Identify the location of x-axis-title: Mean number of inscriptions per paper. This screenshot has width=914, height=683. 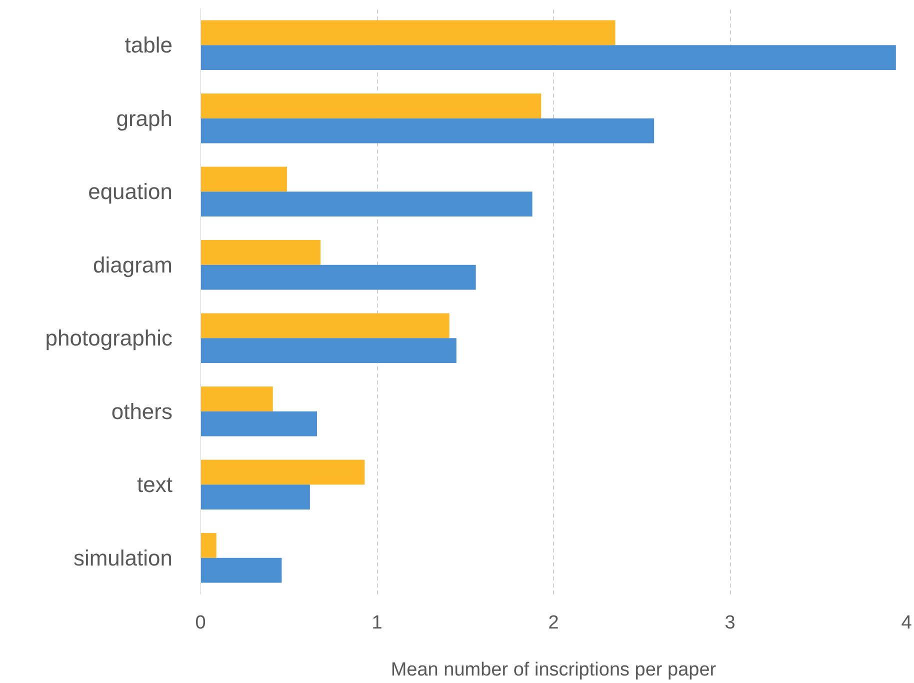
(553, 670).